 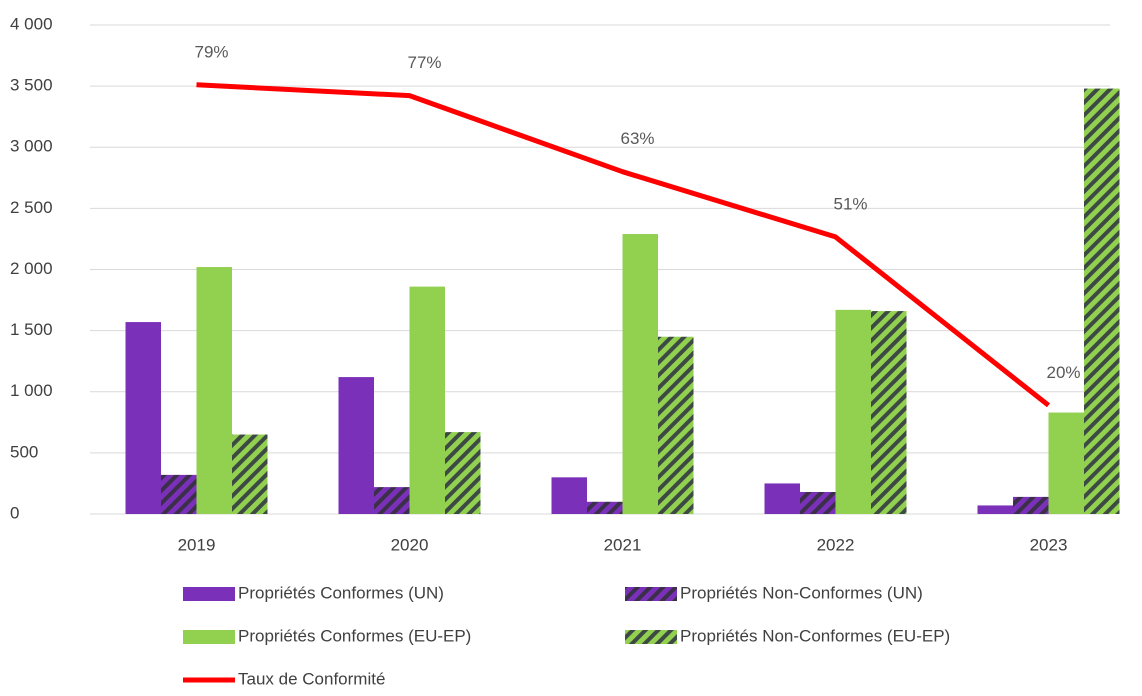 I want to click on data-label: 77%, so click(x=424, y=62).